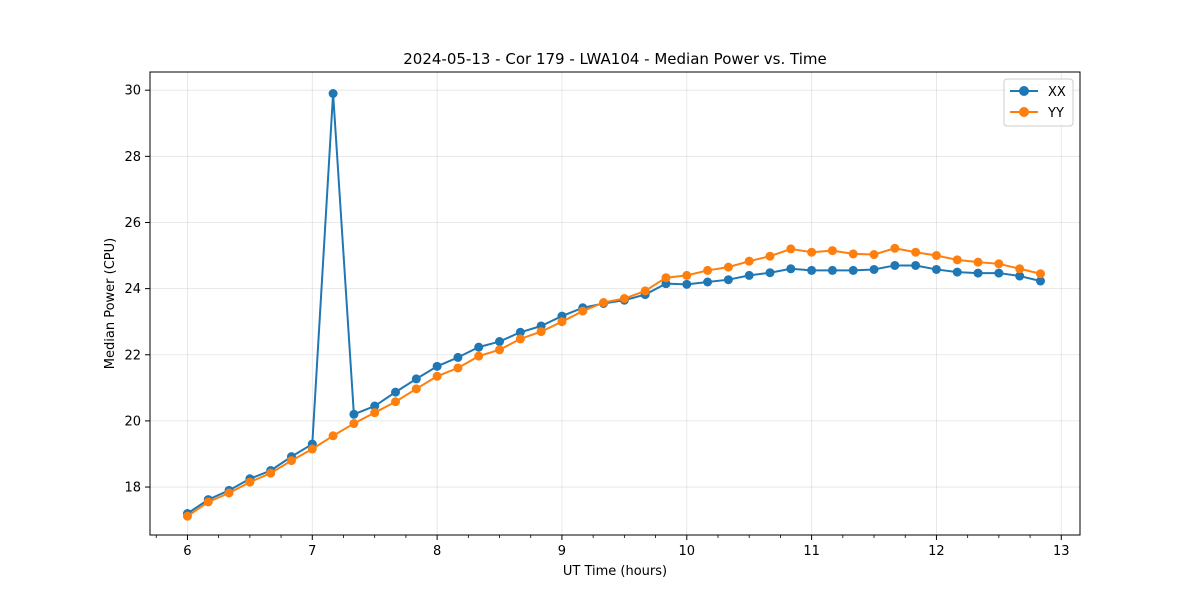 This screenshot has width=1200, height=600. I want to click on x-tick-label: 7, so click(312, 551).